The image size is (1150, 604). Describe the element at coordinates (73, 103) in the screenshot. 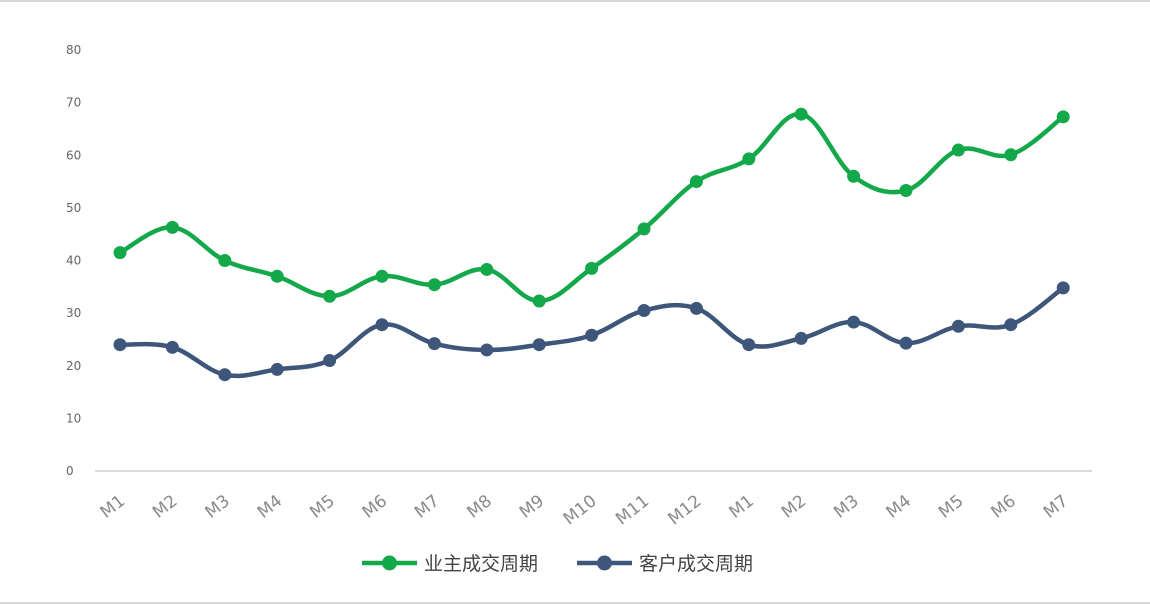

I see `y-tick-label: 70` at that location.